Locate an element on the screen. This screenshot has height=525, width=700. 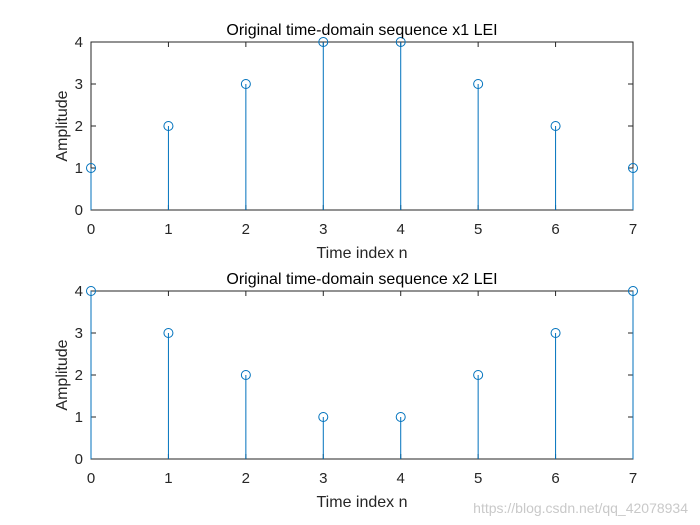
chart1-xtick-label: 0 is located at coordinates (91, 229).